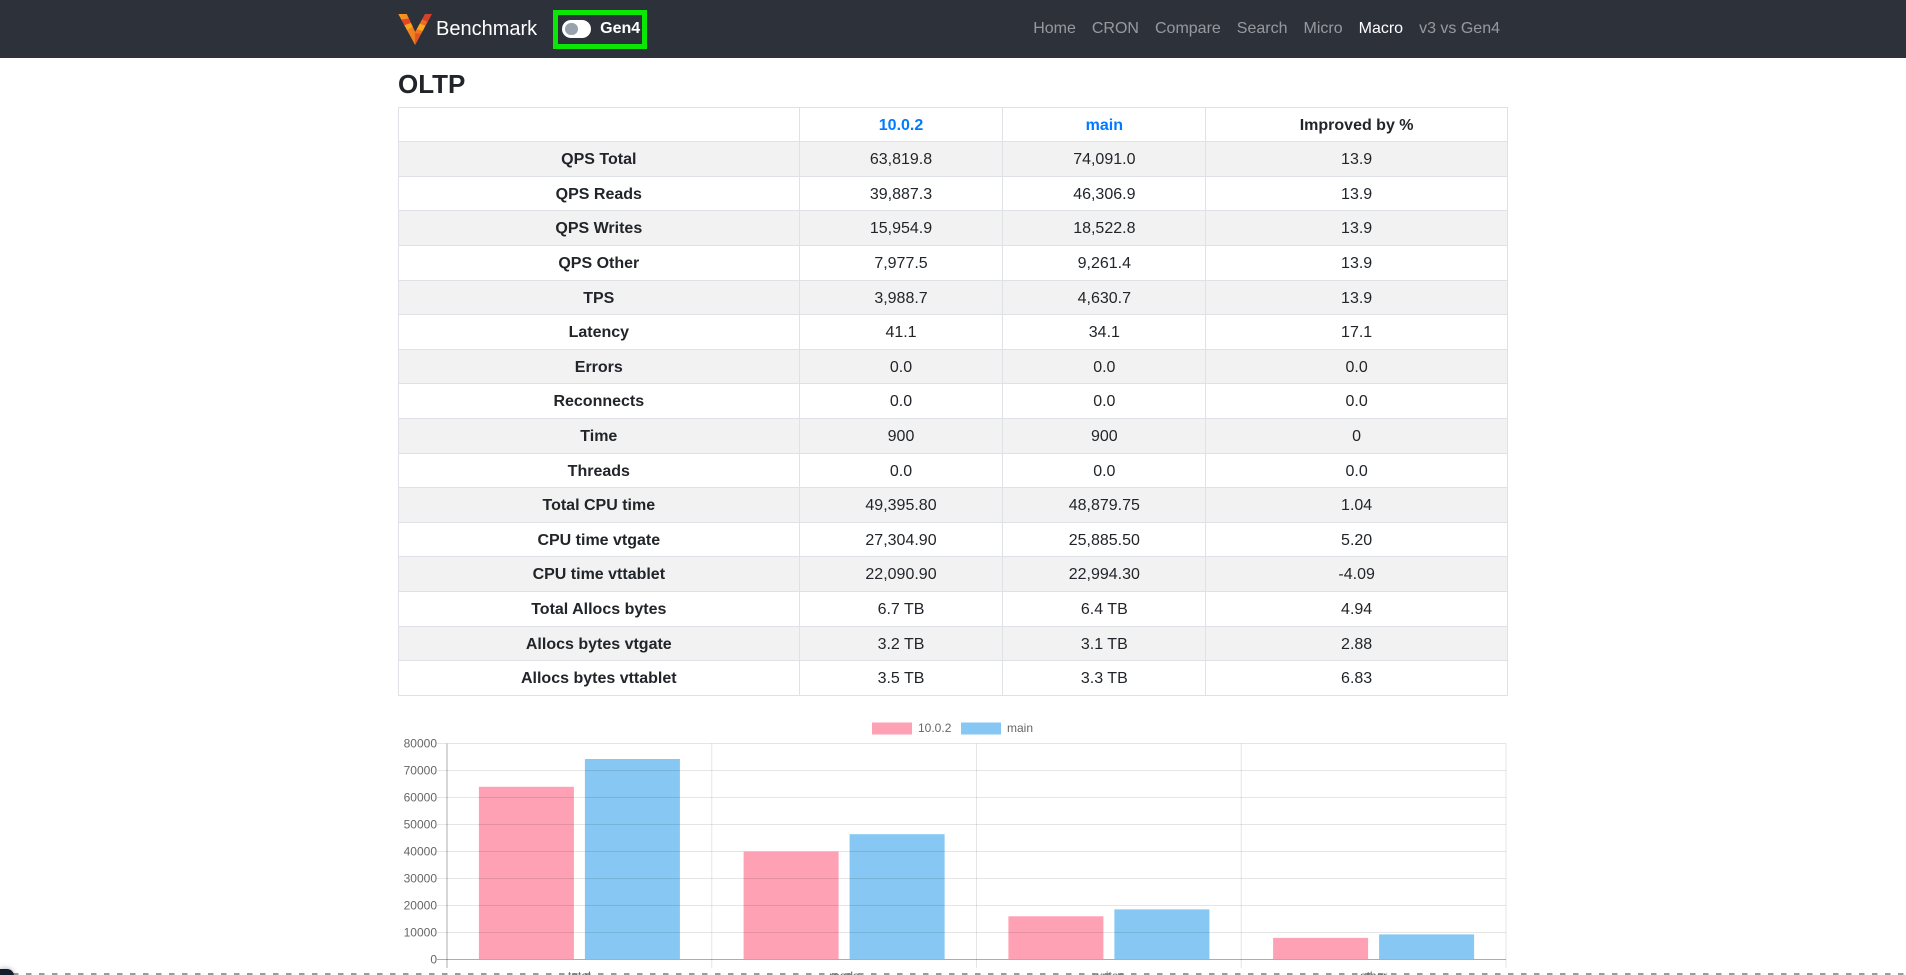  I want to click on svg-text: 30000, so click(421, 878).